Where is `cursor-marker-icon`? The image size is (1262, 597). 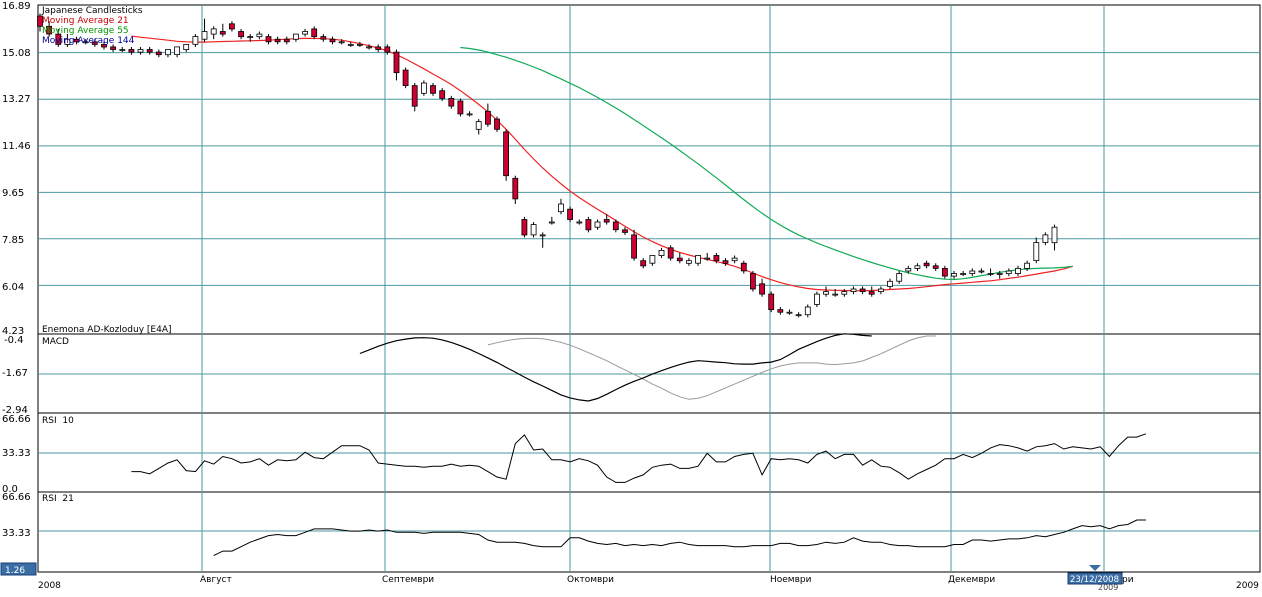
cursor-marker-icon is located at coordinates (1095, 568).